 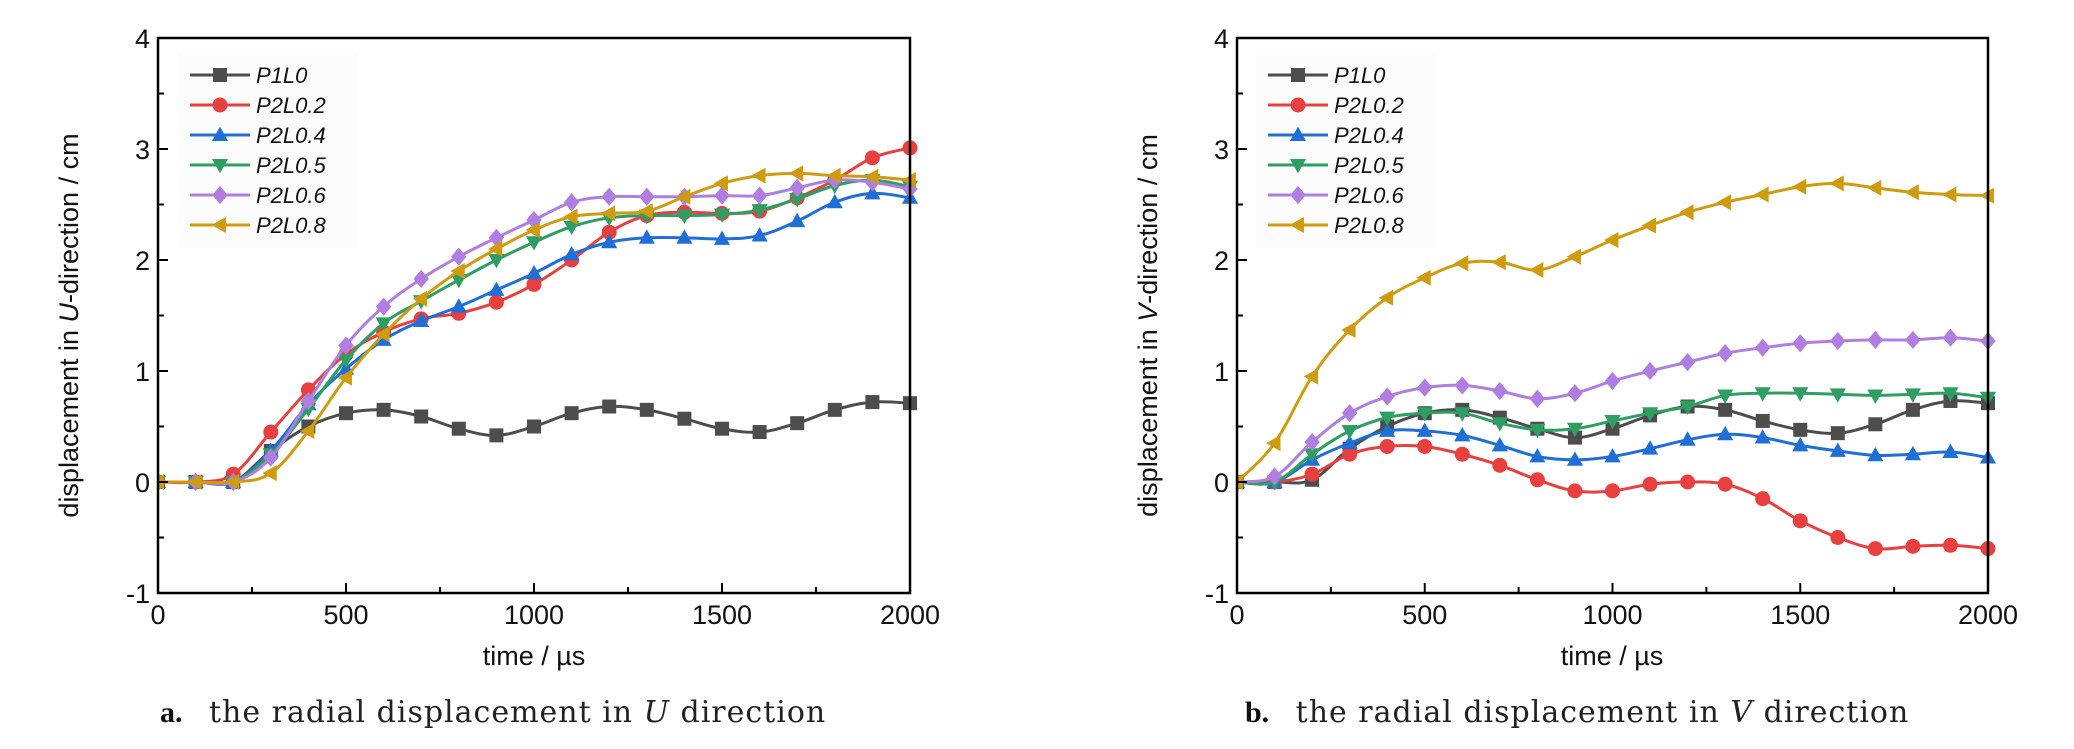 I want to click on x-tick-label: 1000, so click(x=1612, y=615).